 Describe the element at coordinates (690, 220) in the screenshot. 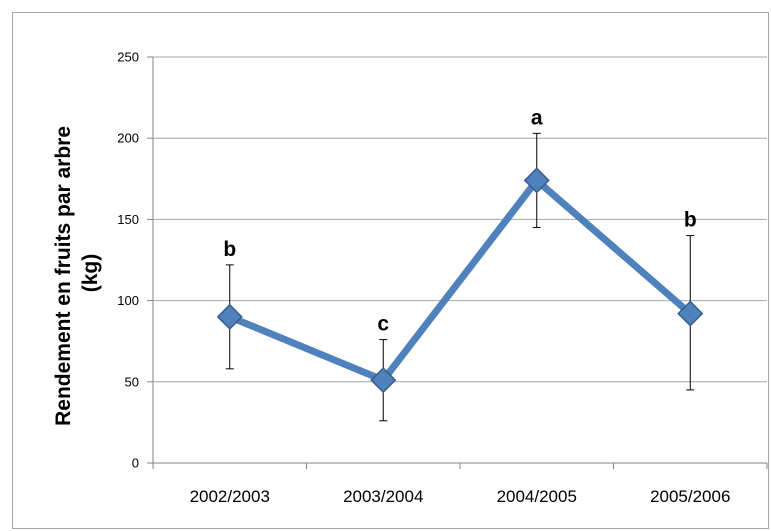

I see `significance-letter-3: b` at that location.